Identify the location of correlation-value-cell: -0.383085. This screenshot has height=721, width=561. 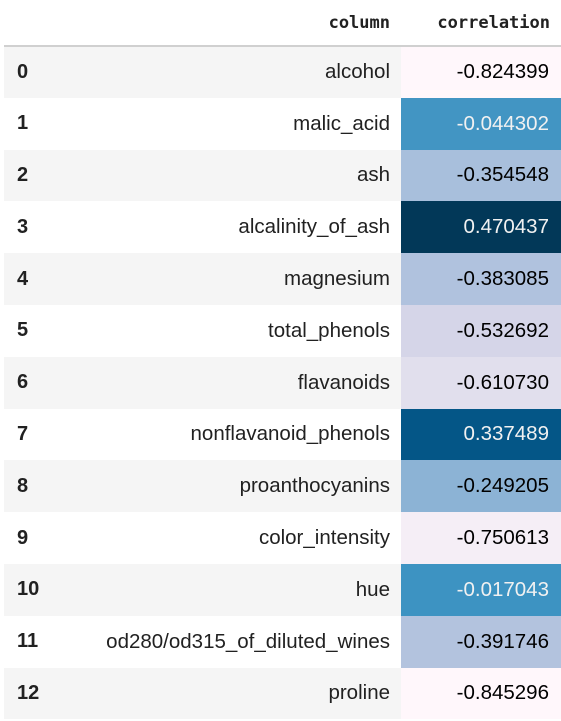
(481, 279).